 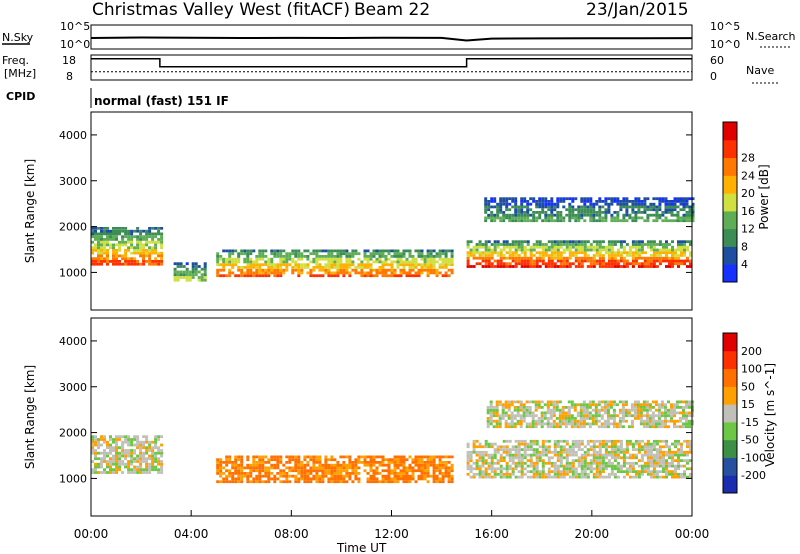 What do you see at coordinates (748, 386) in the screenshot?
I see `colorbar-tick-label: 50` at bounding box center [748, 386].